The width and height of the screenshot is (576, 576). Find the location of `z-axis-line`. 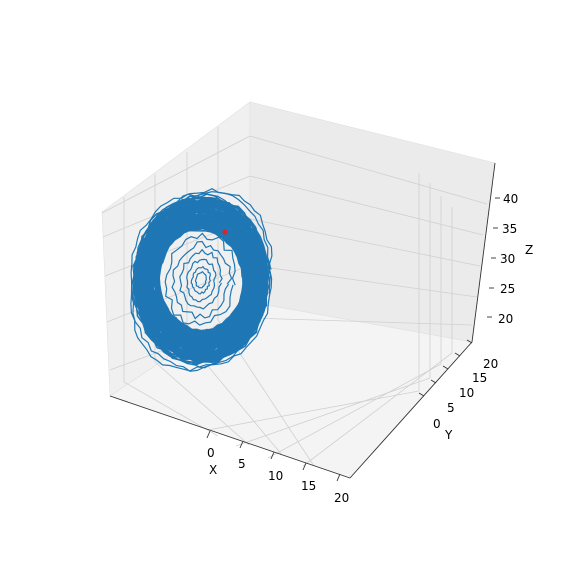

z-axis-line is located at coordinates (483, 252).